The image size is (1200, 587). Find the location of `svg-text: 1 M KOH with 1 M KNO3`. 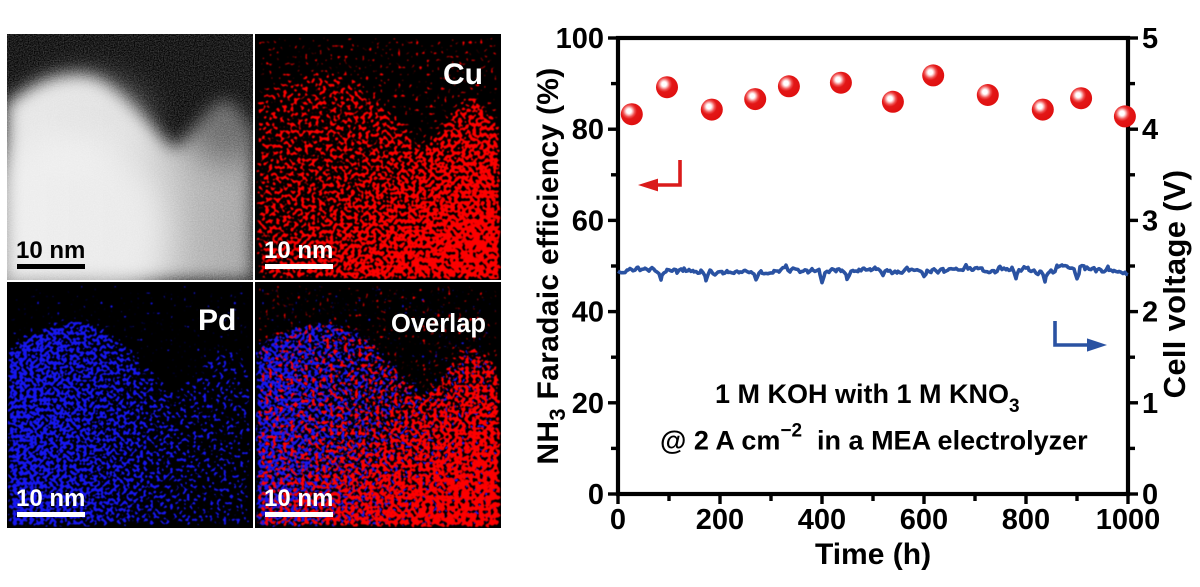

svg-text: 1 M KOH with 1 M KNO3 is located at coordinates (867, 398).